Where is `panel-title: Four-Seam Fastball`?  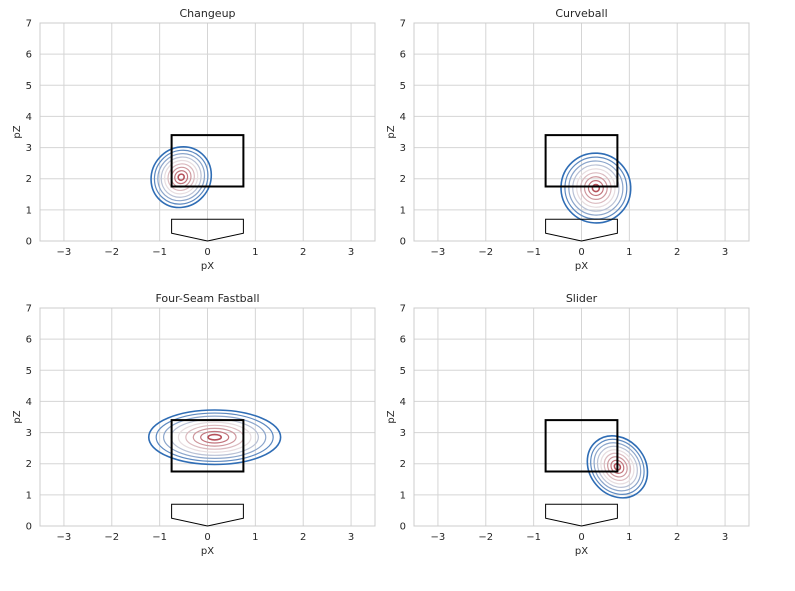 panel-title: Four-Seam Fastball is located at coordinates (207, 298).